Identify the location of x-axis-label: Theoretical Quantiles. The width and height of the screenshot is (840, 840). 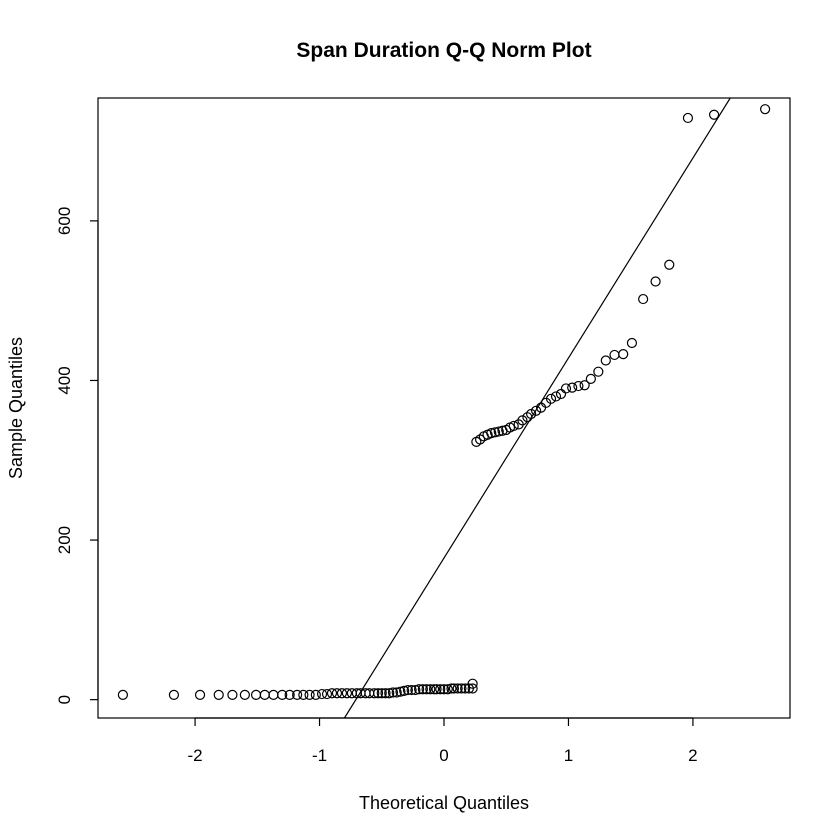
(444, 803).